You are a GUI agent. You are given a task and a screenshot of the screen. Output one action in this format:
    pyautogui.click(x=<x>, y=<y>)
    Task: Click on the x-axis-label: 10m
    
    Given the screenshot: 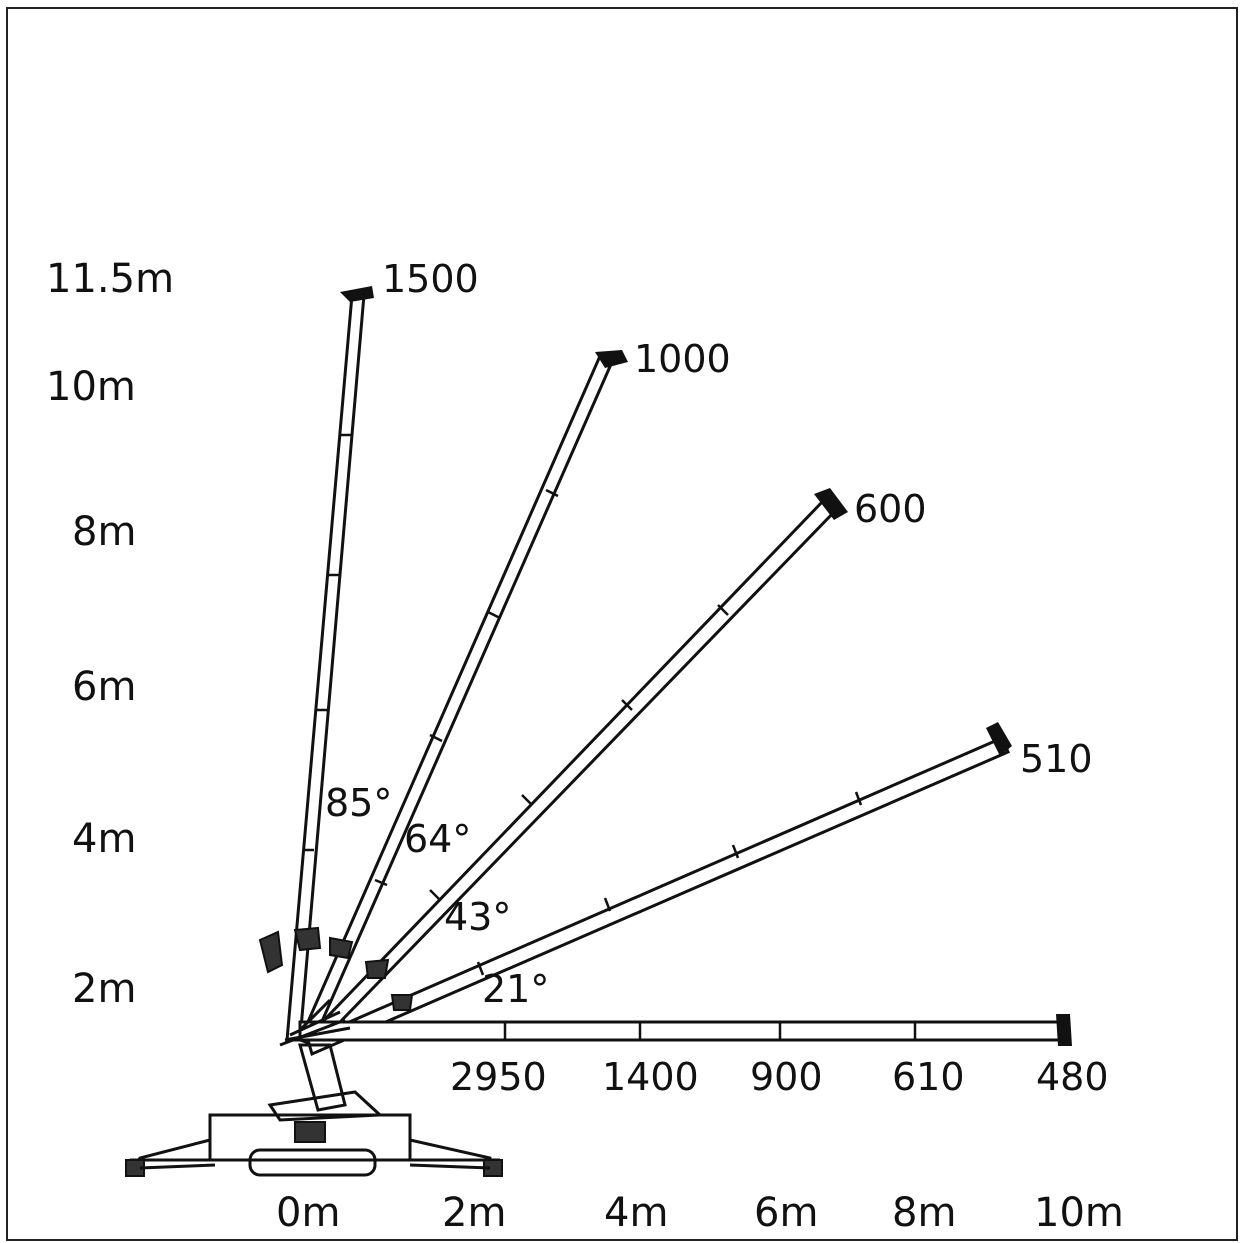 What is the action you would take?
    pyautogui.click(x=1079, y=1213)
    